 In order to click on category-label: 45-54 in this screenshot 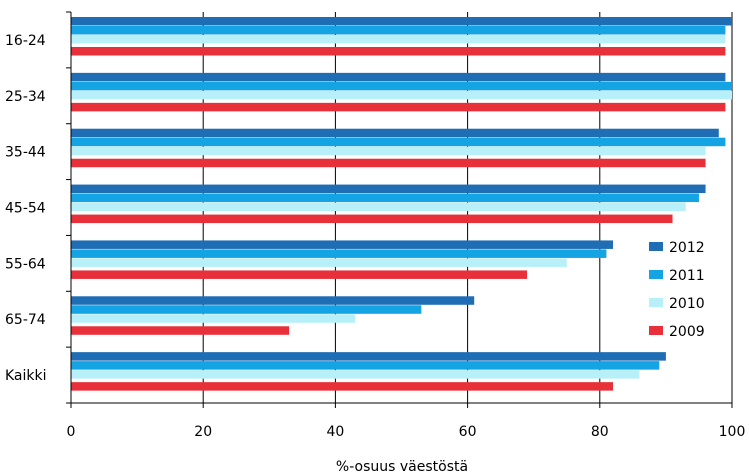, I will do `click(25, 209)`.